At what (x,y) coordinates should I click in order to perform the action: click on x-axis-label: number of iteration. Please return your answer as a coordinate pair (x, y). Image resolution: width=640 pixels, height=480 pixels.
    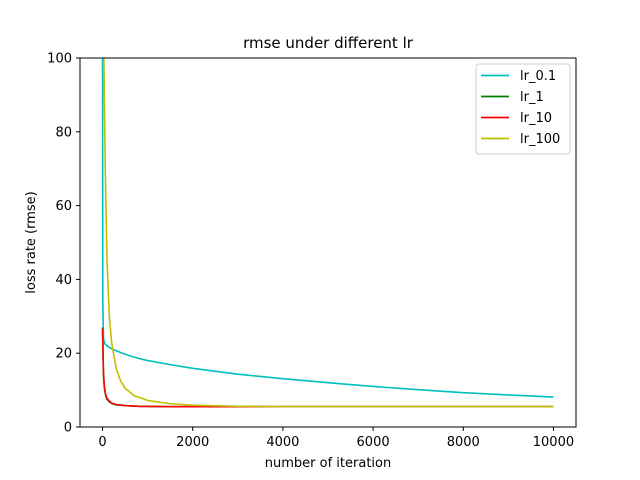
    Looking at the image, I should click on (328, 463).